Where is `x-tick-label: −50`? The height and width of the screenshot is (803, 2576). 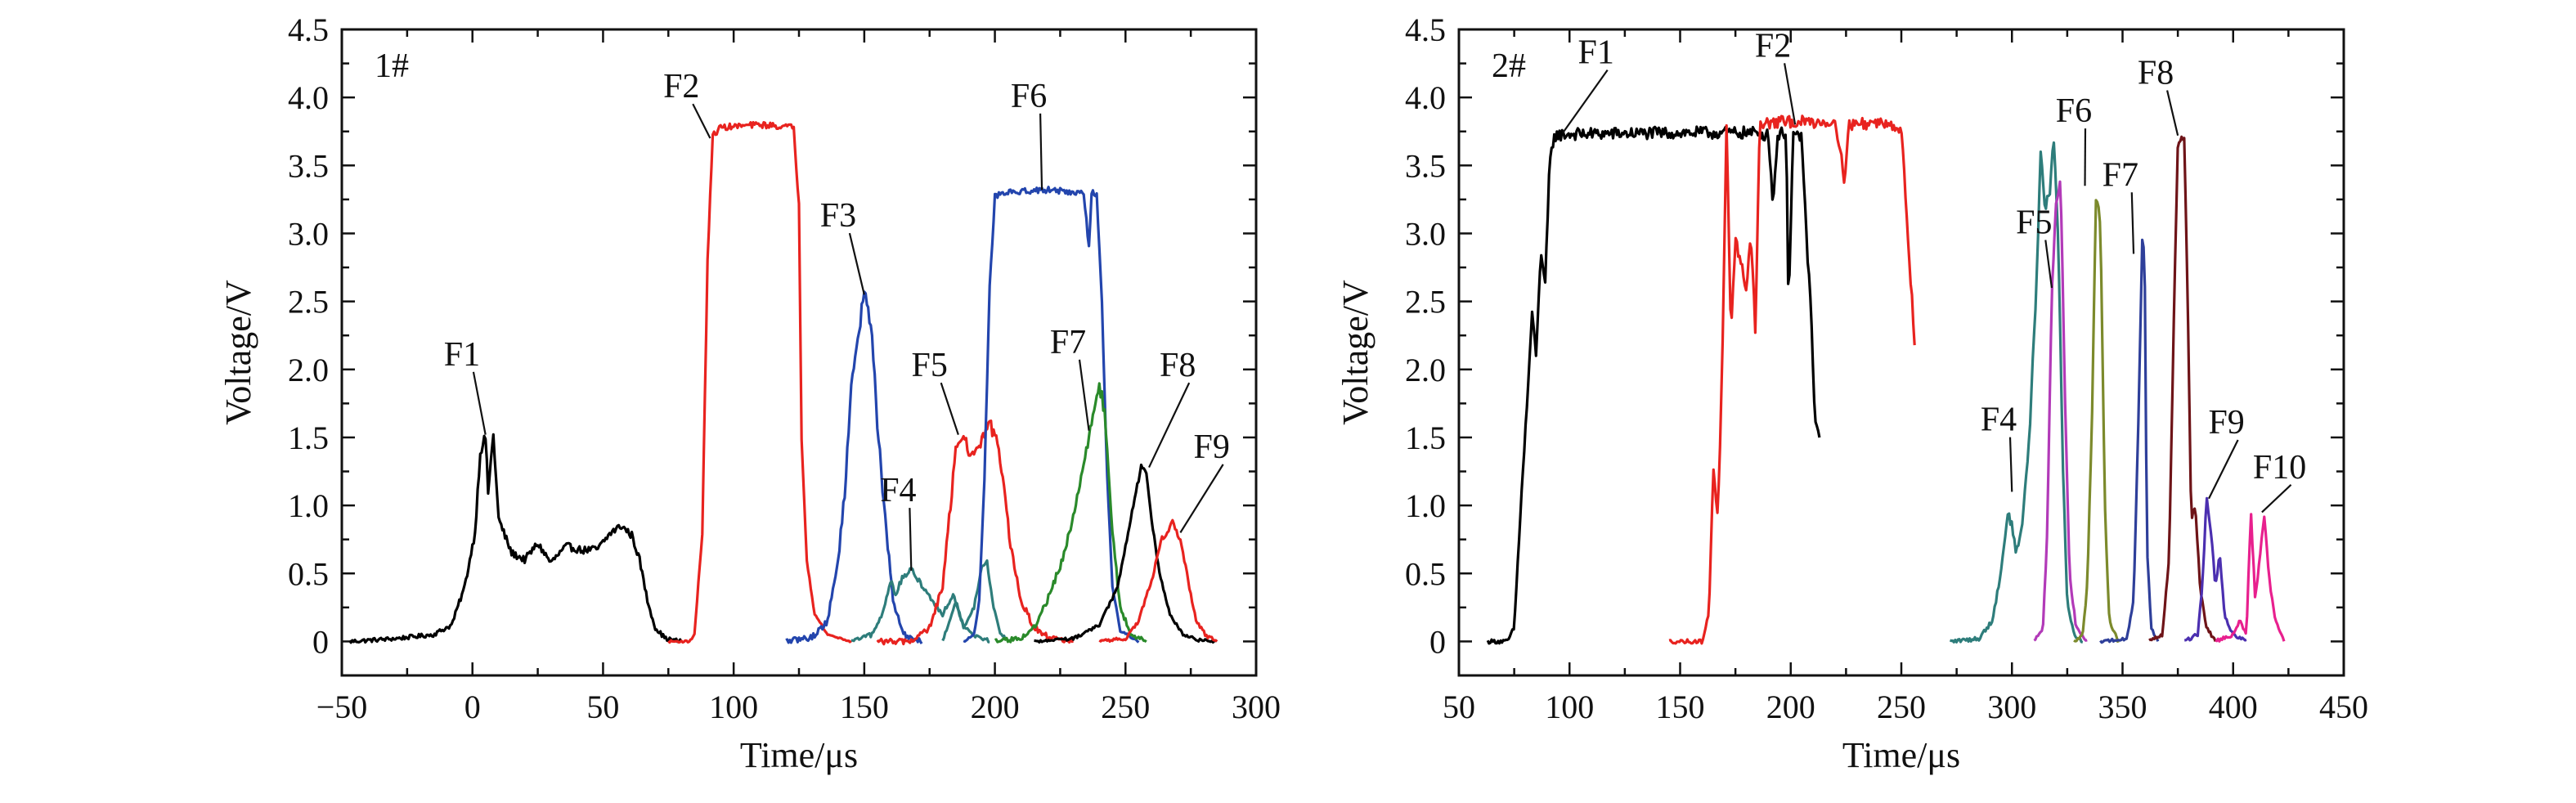
x-tick-label: −50 is located at coordinates (342, 707).